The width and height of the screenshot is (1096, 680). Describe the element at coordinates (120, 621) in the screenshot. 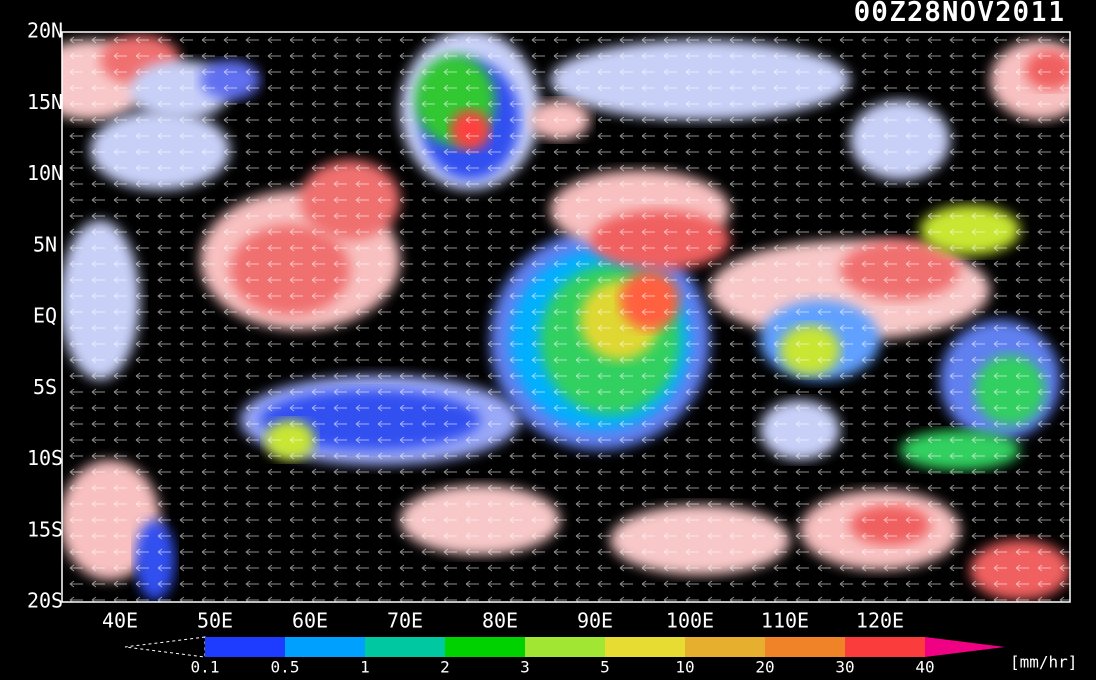

I see `lon-label: 40E` at that location.